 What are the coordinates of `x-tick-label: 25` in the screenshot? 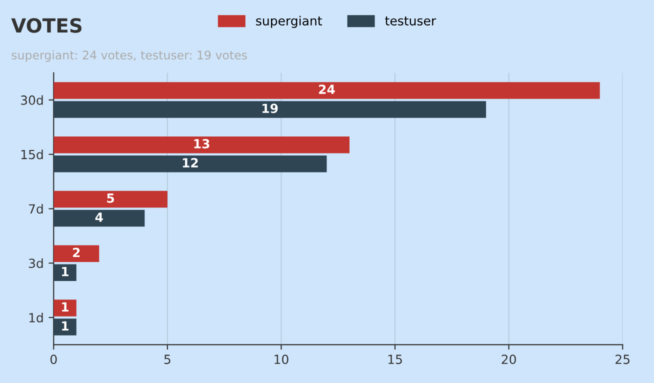 It's located at (623, 359).